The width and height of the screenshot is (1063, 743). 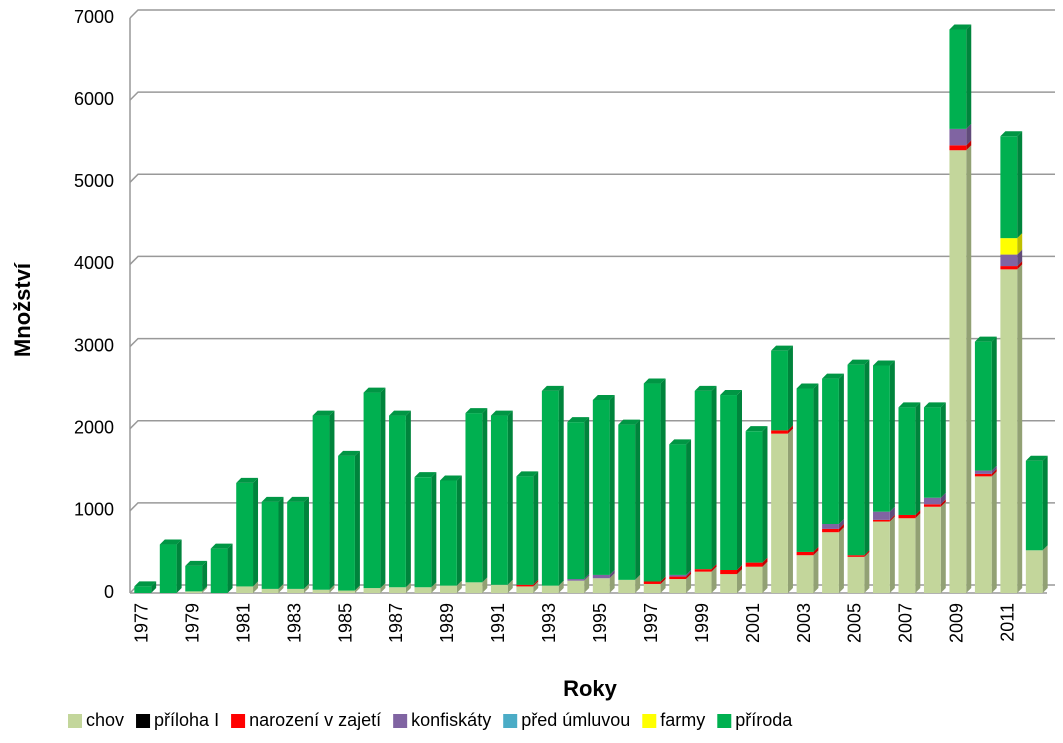 What do you see at coordinates (957, 623) in the screenshot?
I see `x-tick-label: 2009` at bounding box center [957, 623].